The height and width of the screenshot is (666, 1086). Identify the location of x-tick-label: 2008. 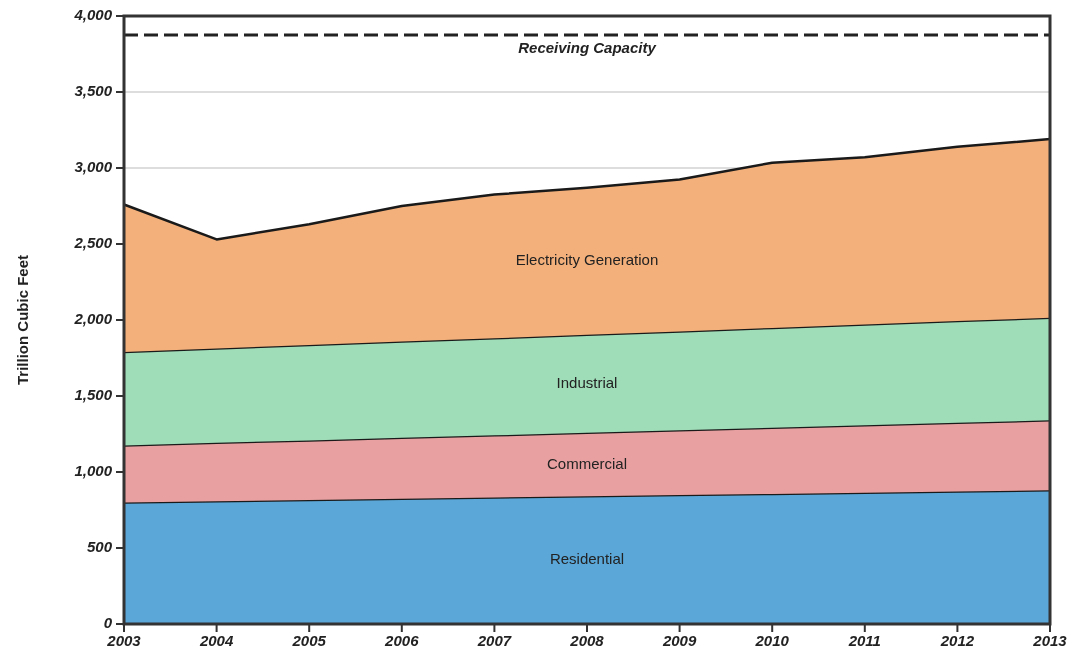
(587, 640).